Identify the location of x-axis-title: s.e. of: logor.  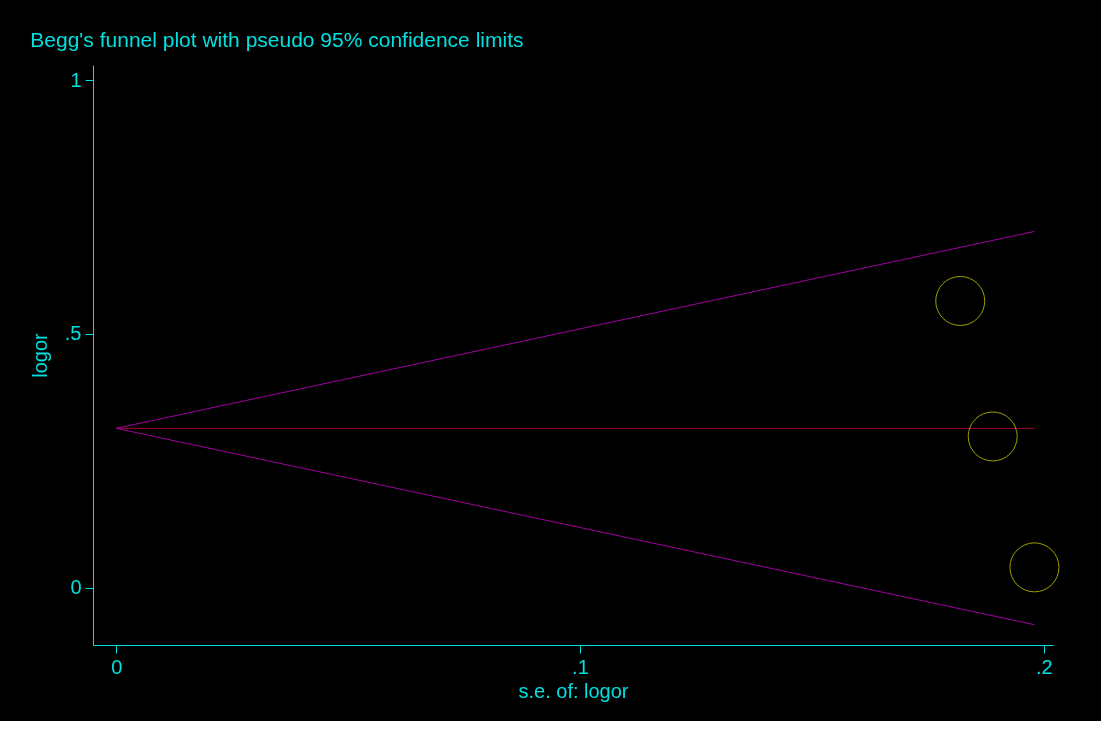
(573, 690).